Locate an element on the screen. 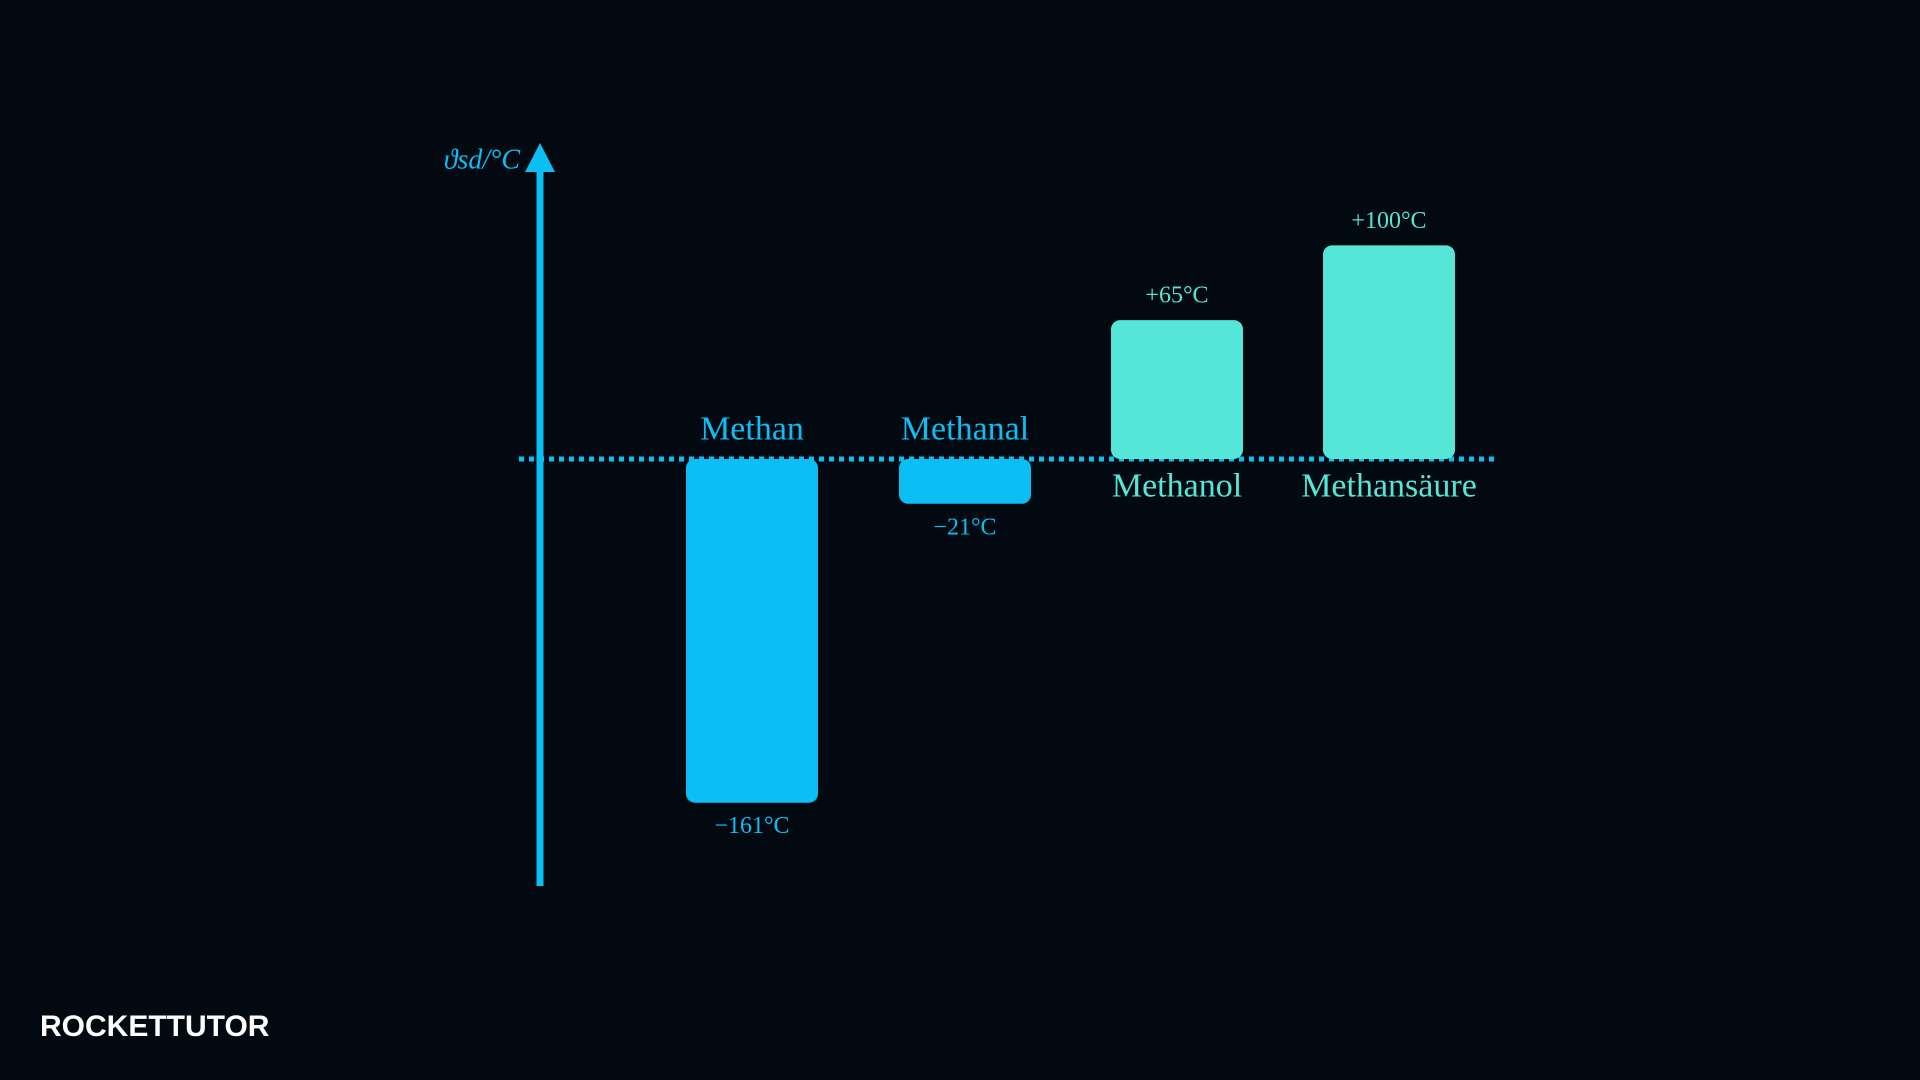 This screenshot has width=1920, height=1080. y-axis-label: ϑsd/°C is located at coordinates (482, 159).